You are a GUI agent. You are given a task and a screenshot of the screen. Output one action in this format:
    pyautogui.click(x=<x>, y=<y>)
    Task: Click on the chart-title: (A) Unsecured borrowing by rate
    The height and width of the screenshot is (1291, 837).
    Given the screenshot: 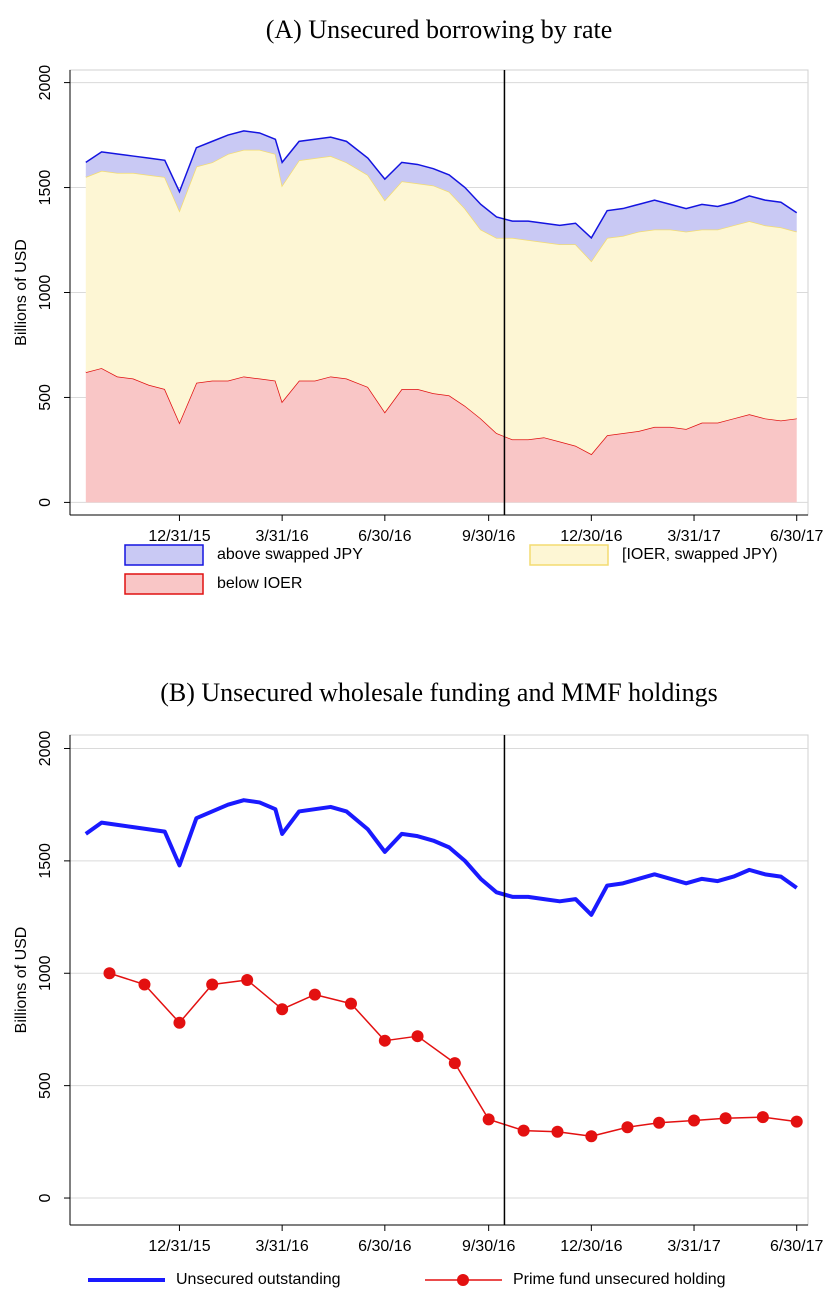 What is the action you would take?
    pyautogui.click(x=439, y=29)
    